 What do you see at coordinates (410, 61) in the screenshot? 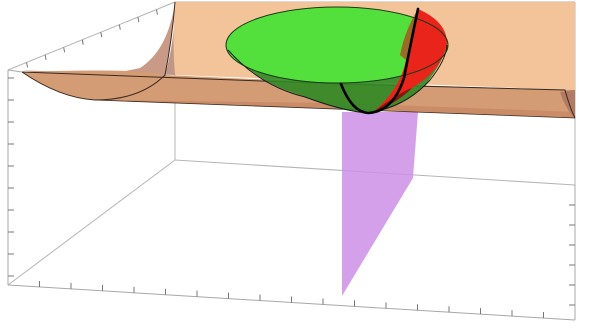
I see `red-paraboloid-section` at bounding box center [410, 61].